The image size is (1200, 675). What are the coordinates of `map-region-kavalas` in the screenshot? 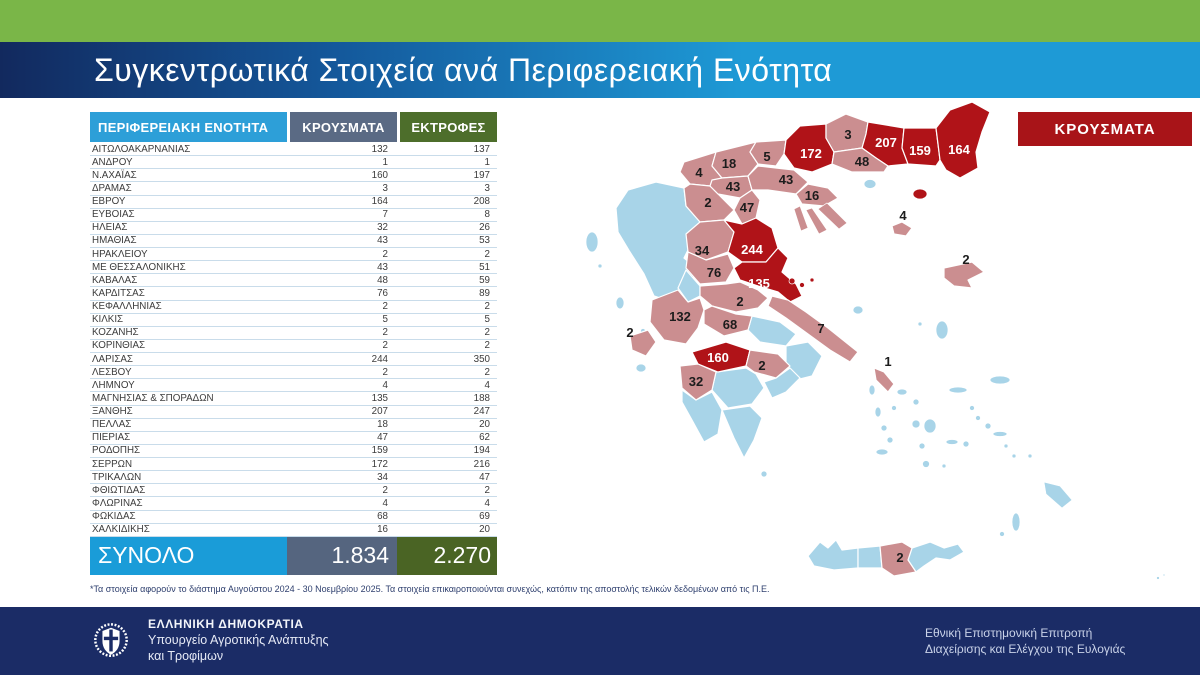 It's located at (860, 160).